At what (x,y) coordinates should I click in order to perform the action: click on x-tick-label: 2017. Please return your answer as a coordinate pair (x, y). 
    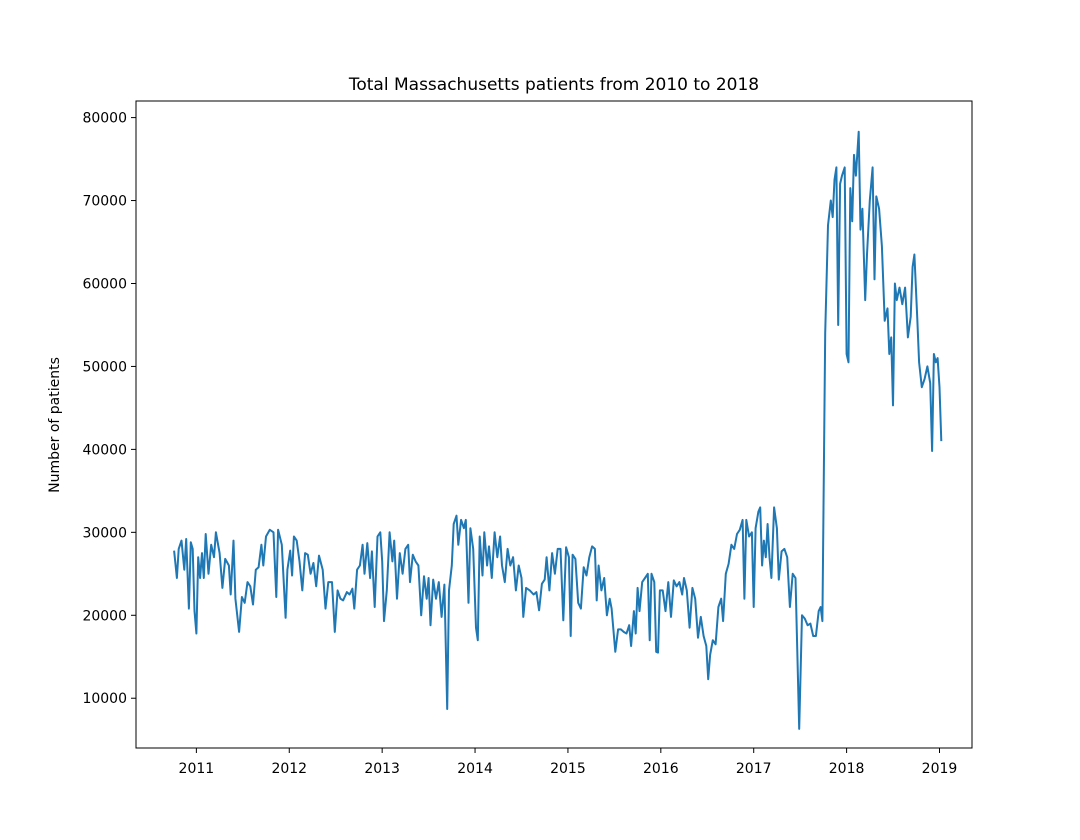
    Looking at the image, I should click on (754, 769).